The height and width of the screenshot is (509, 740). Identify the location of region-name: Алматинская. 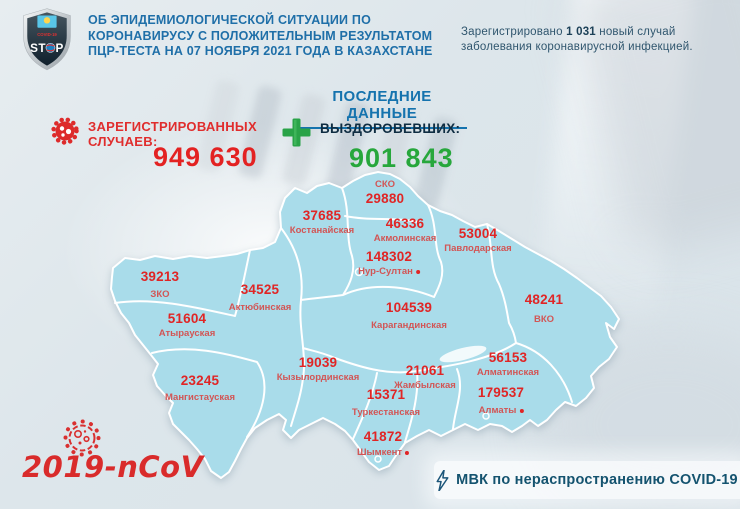
(508, 373).